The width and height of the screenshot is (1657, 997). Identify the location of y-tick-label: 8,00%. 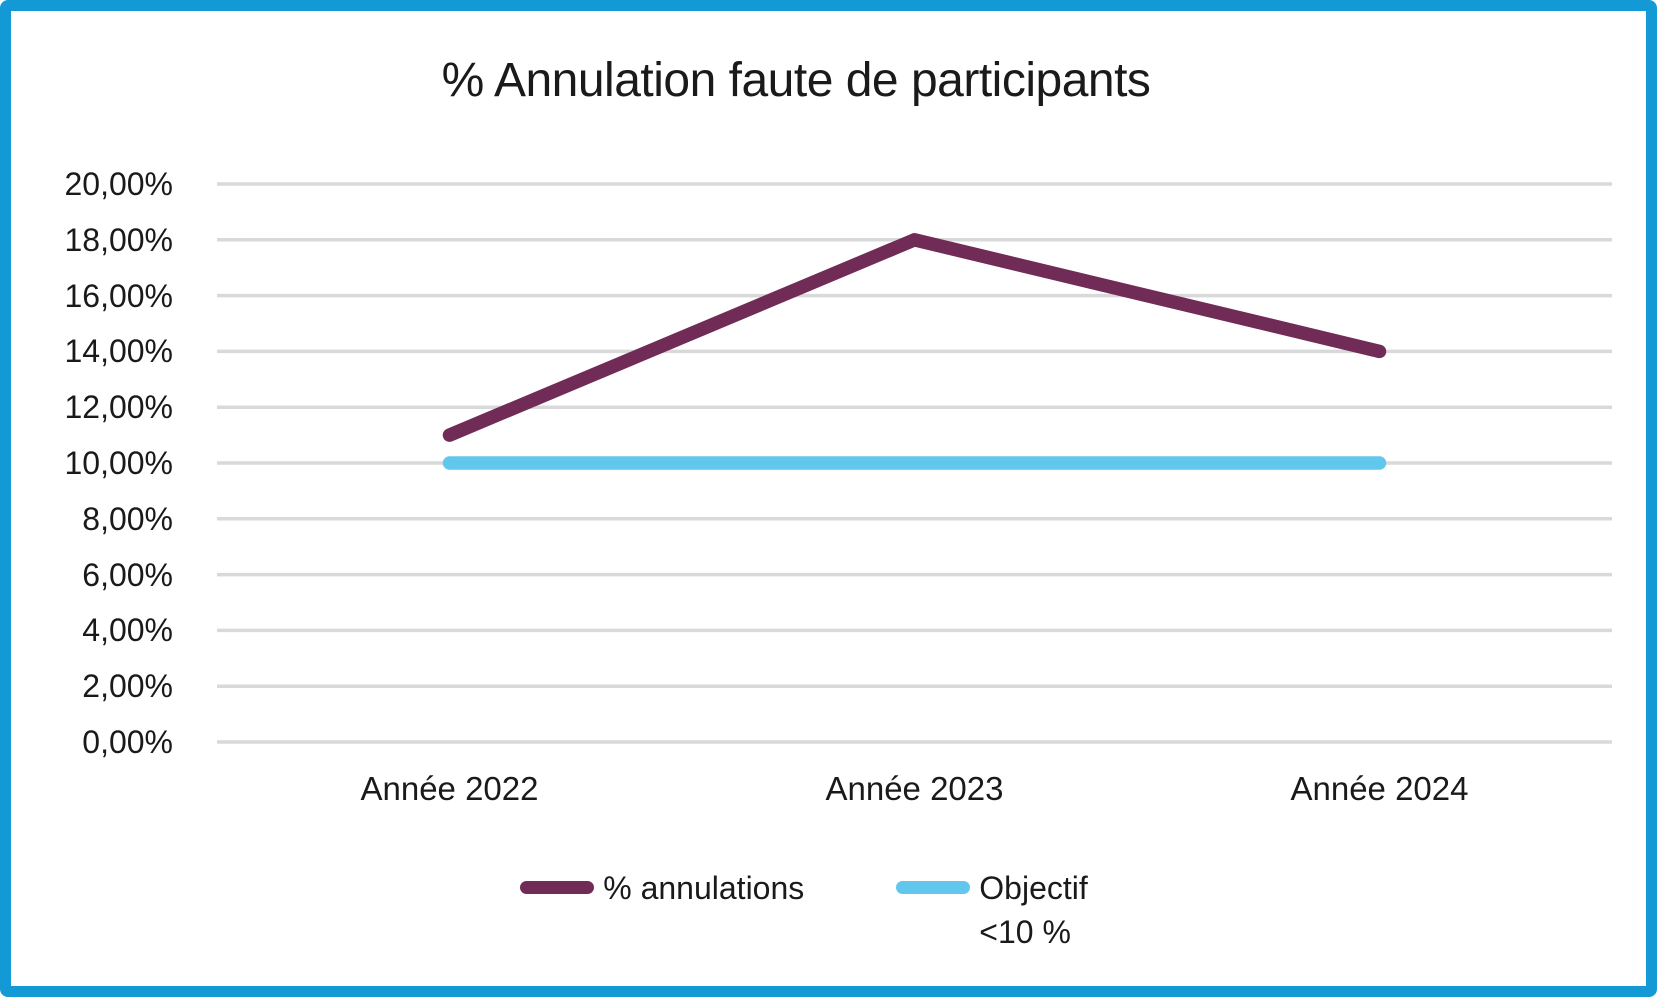
(127, 518).